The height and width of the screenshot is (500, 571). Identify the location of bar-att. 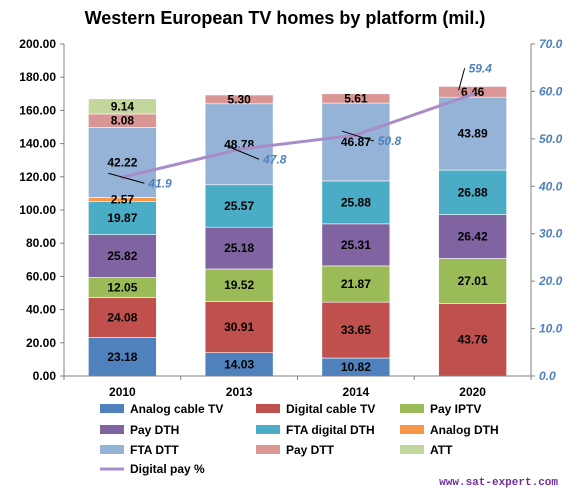
(122, 106).